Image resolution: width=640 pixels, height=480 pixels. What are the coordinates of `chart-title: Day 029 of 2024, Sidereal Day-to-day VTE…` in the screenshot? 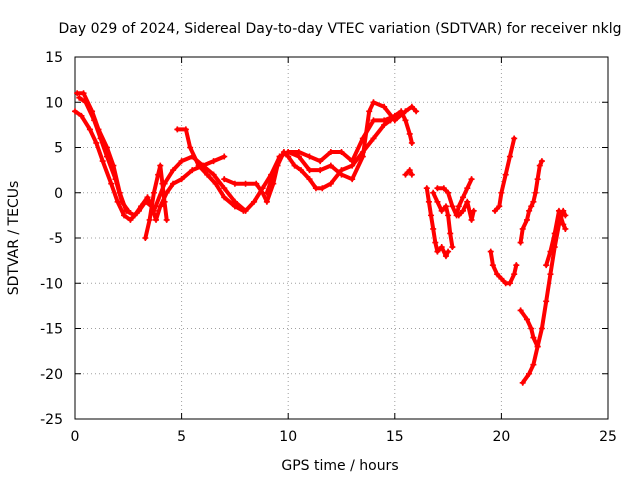 It's located at (340, 29).